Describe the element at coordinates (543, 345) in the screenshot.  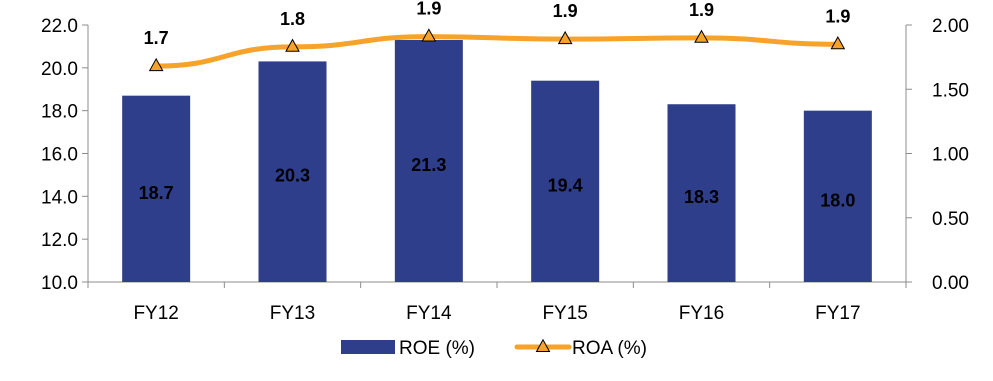
I see `legend-marker-roa` at that location.